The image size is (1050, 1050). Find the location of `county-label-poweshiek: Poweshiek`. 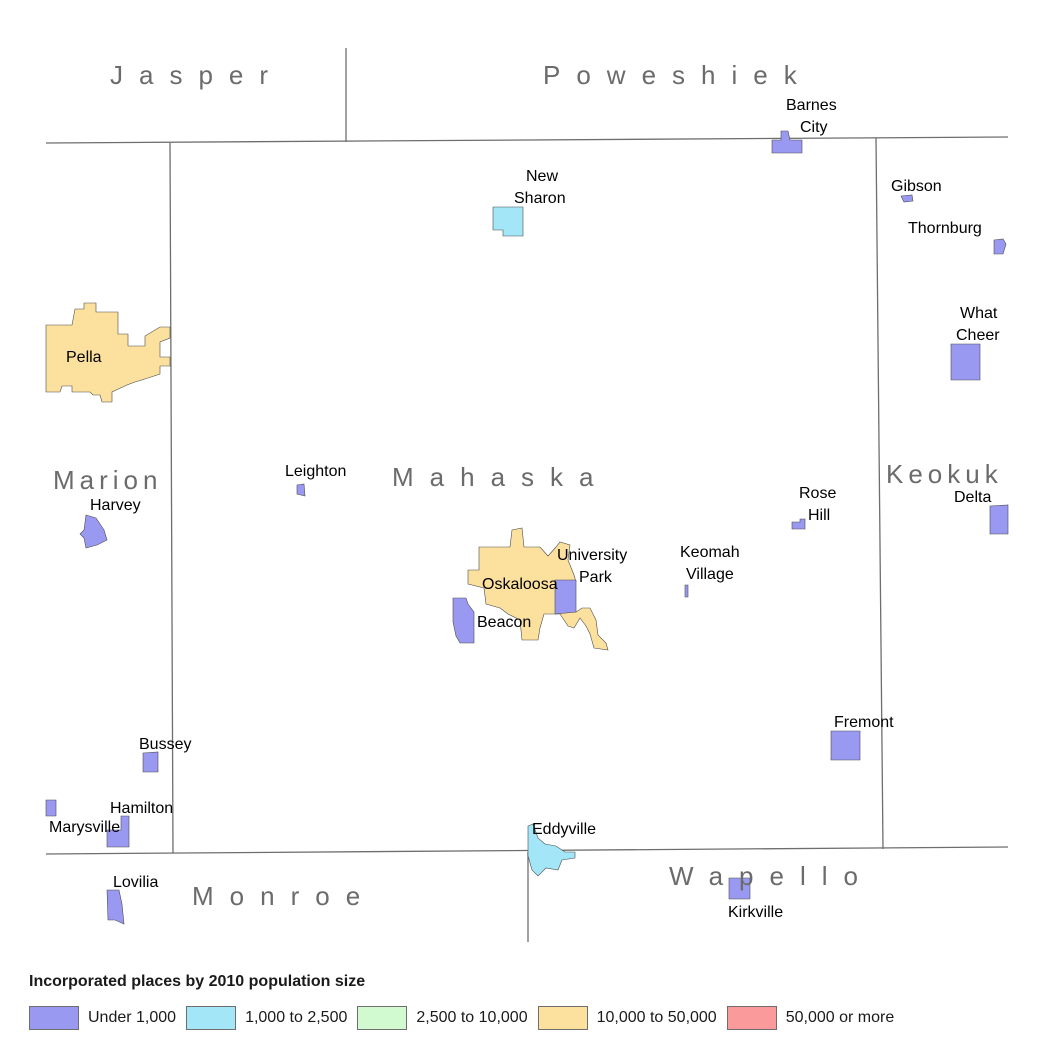

county-label-poweshiek: Poweshiek is located at coordinates (678, 75).